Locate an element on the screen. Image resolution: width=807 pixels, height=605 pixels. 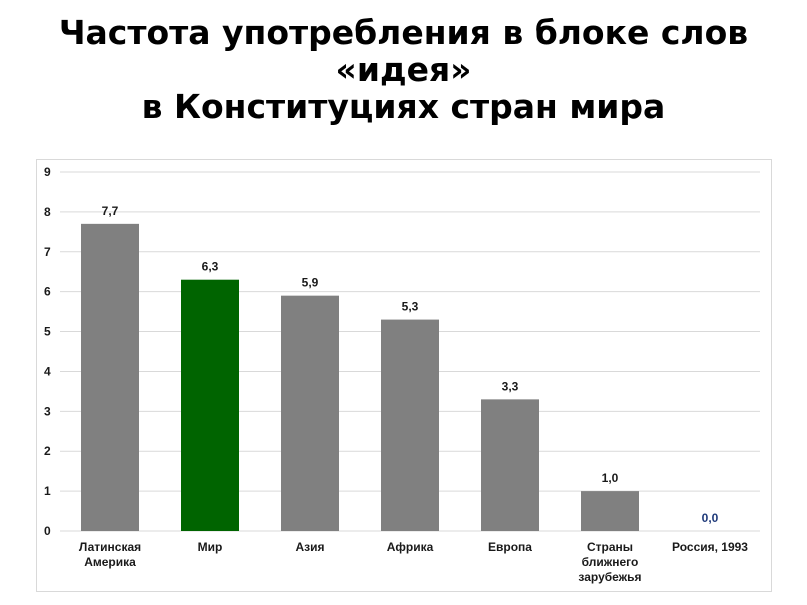
category-label: Латинская is located at coordinates (110, 547).